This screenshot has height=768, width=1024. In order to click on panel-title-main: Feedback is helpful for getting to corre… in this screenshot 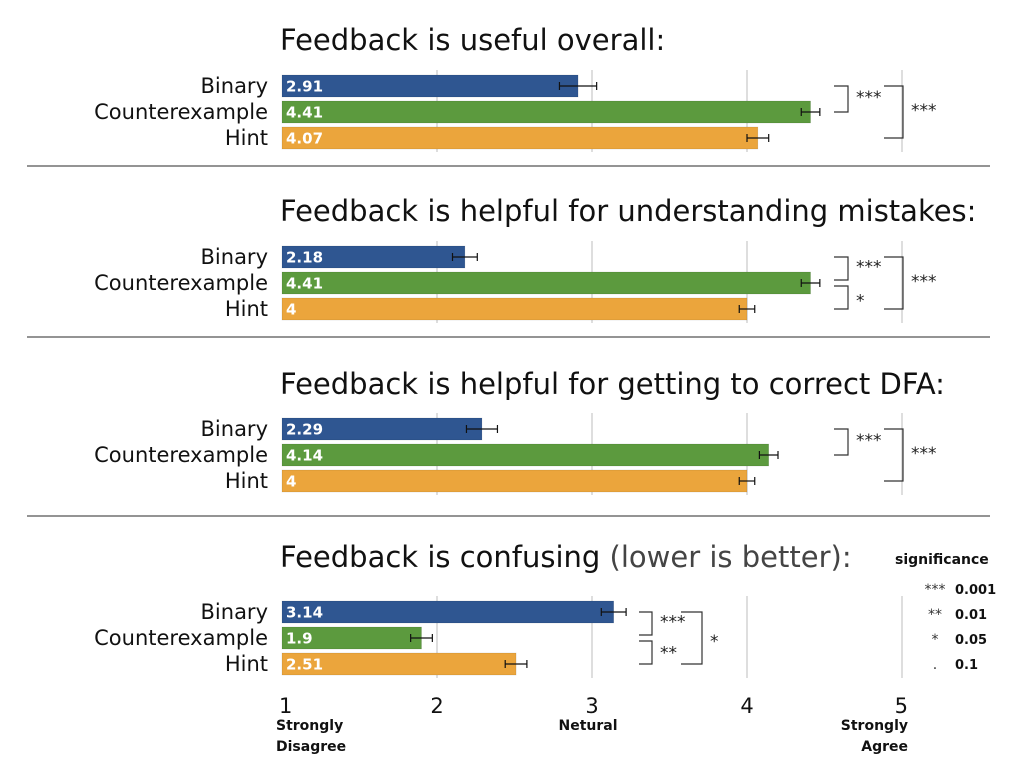, I will do `click(612, 384)`.